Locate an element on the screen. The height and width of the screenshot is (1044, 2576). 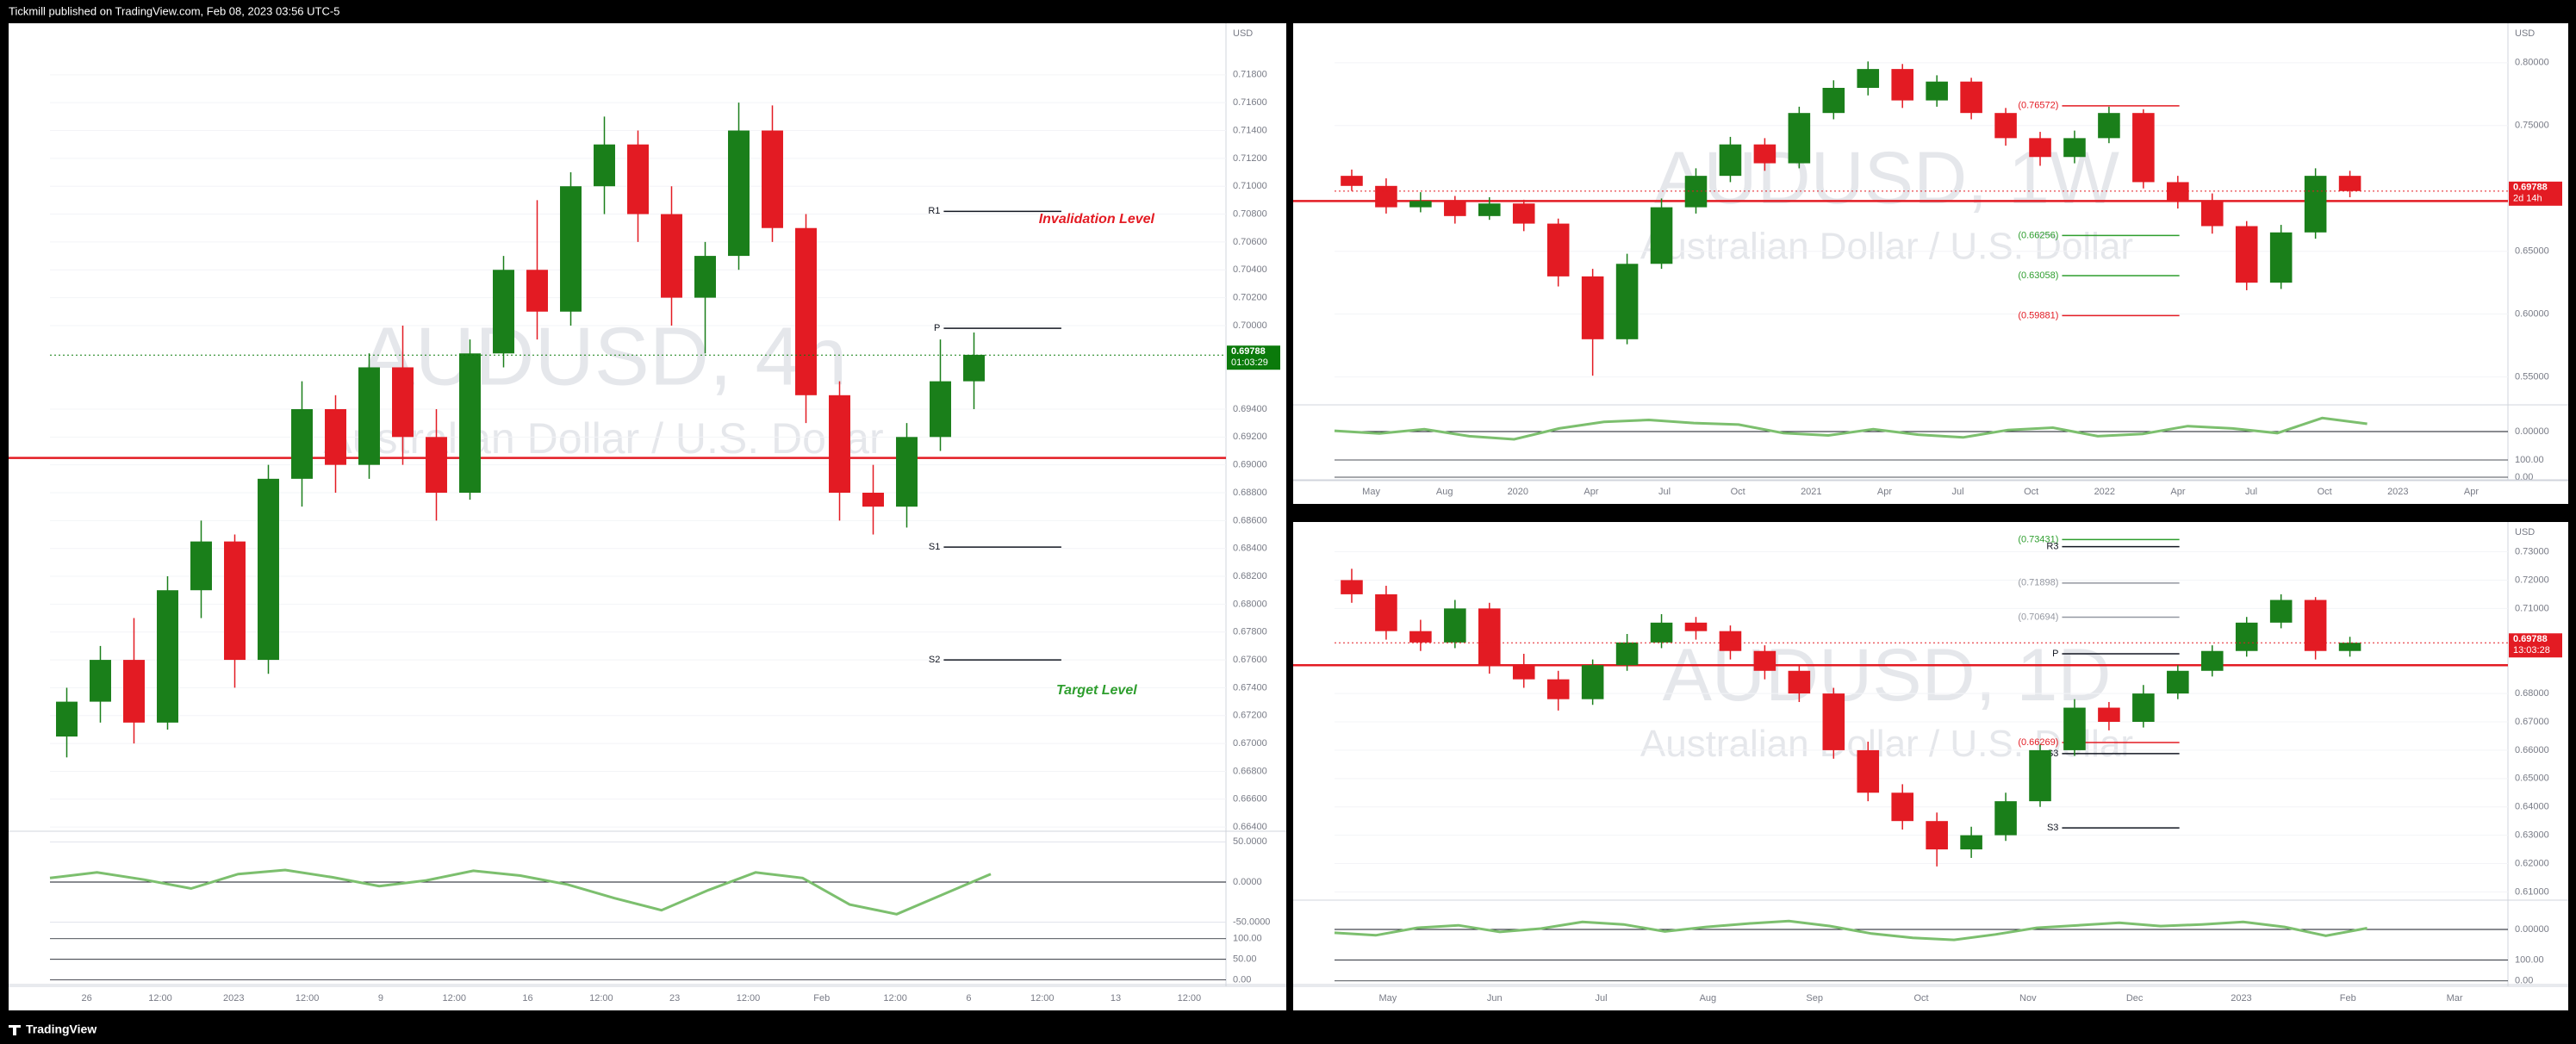
footer-brand: TradingView is located at coordinates (61, 1029).